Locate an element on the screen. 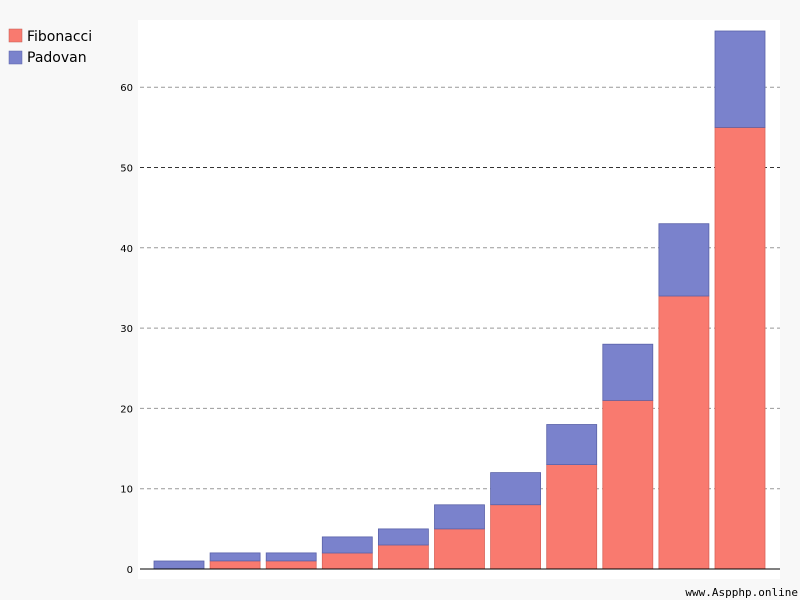  watermark-text: www.Aspphp.online is located at coordinates (741, 592).